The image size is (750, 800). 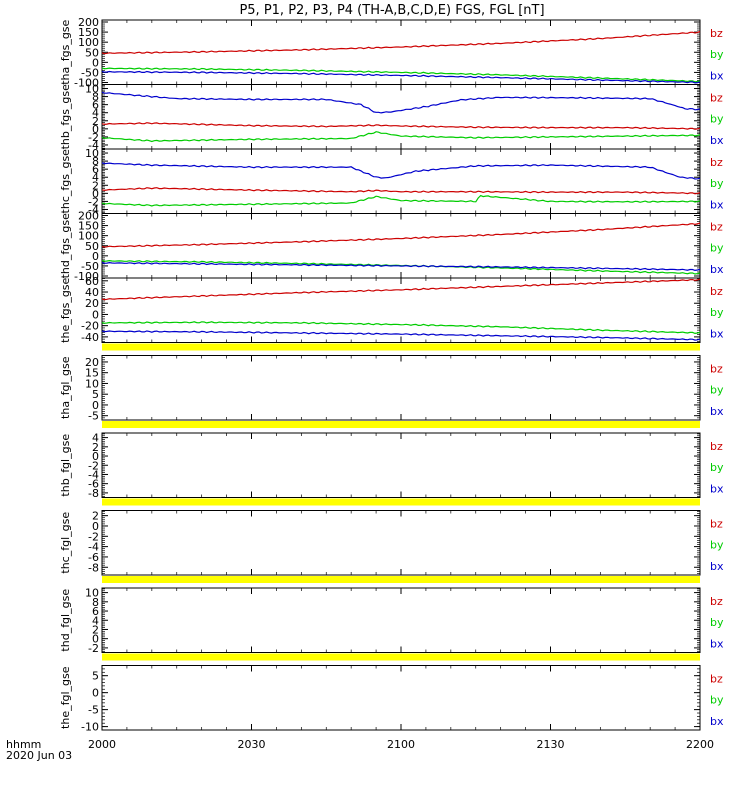 What do you see at coordinates (700, 744) in the screenshot?
I see `x-tick-label: 2200` at bounding box center [700, 744].